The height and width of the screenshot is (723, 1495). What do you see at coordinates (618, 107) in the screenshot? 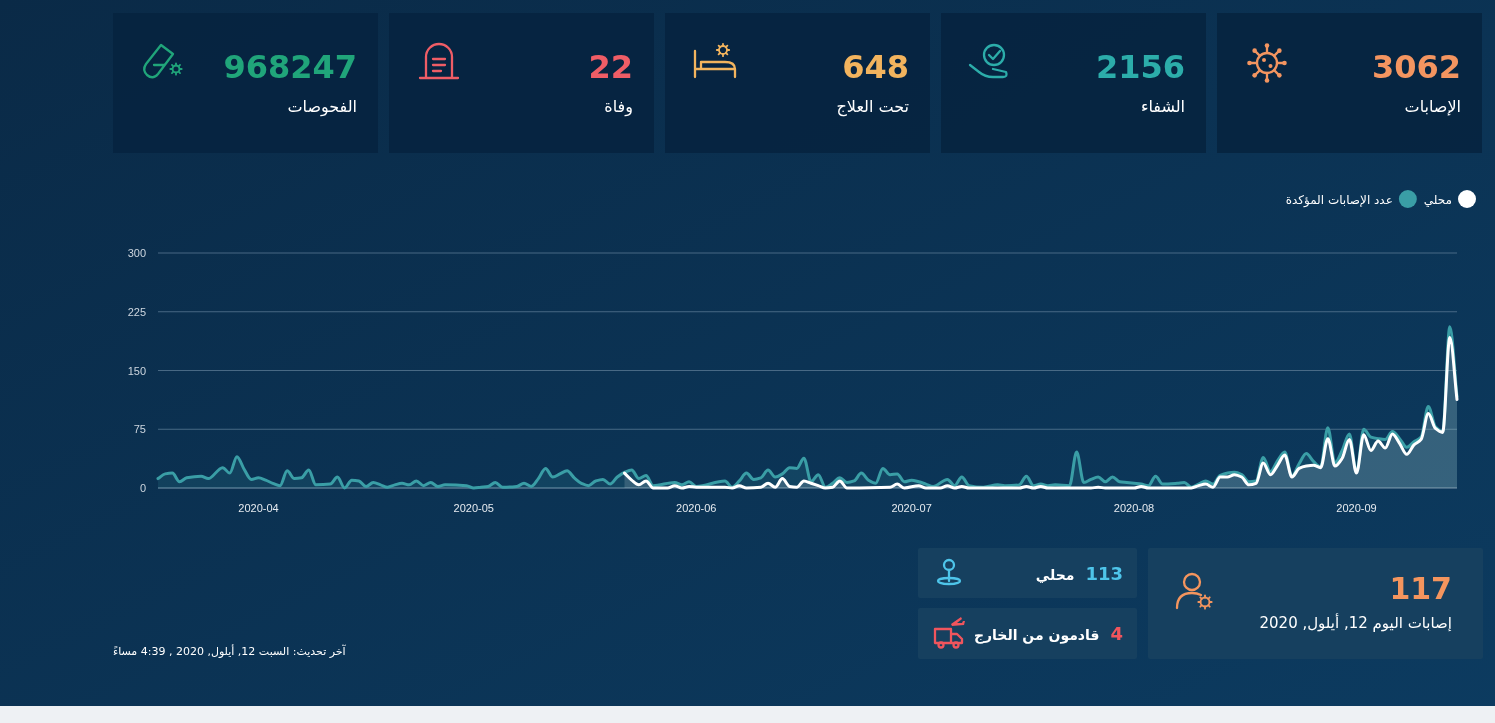
I see `text: وفاة` at bounding box center [618, 107].